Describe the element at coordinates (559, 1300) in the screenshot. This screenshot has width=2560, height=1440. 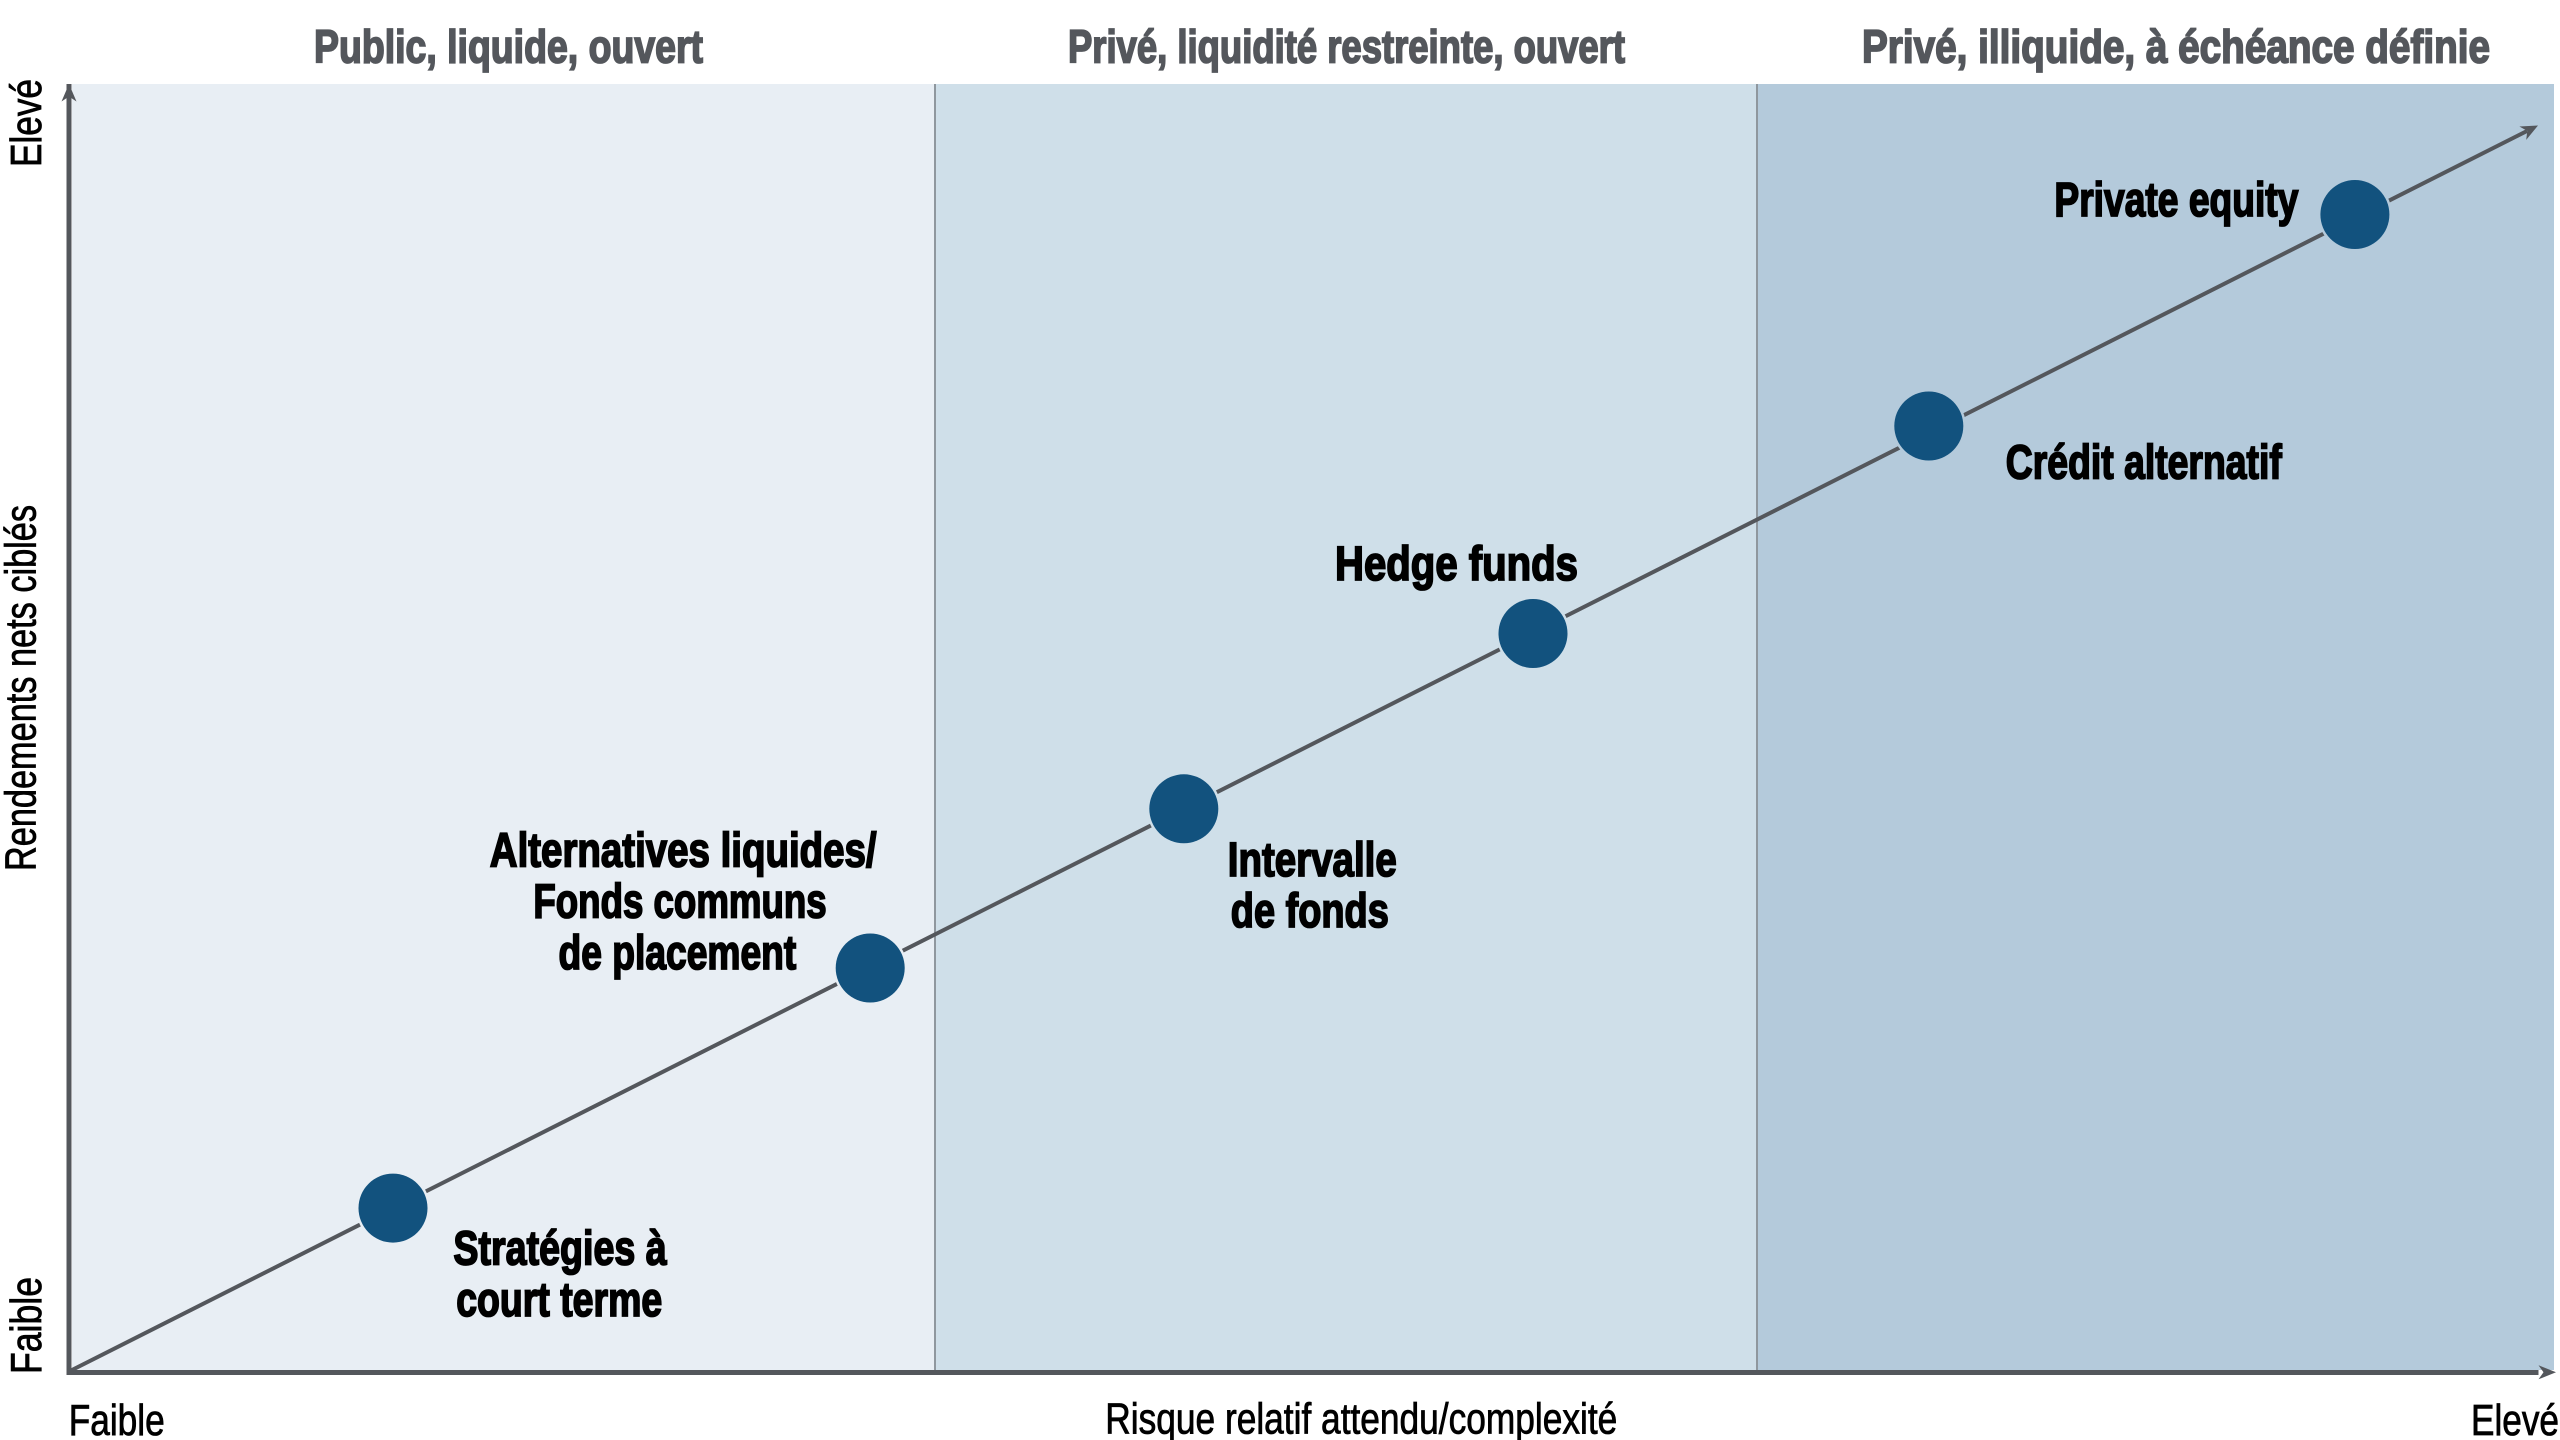
I see `svg-text: court terme` at that location.